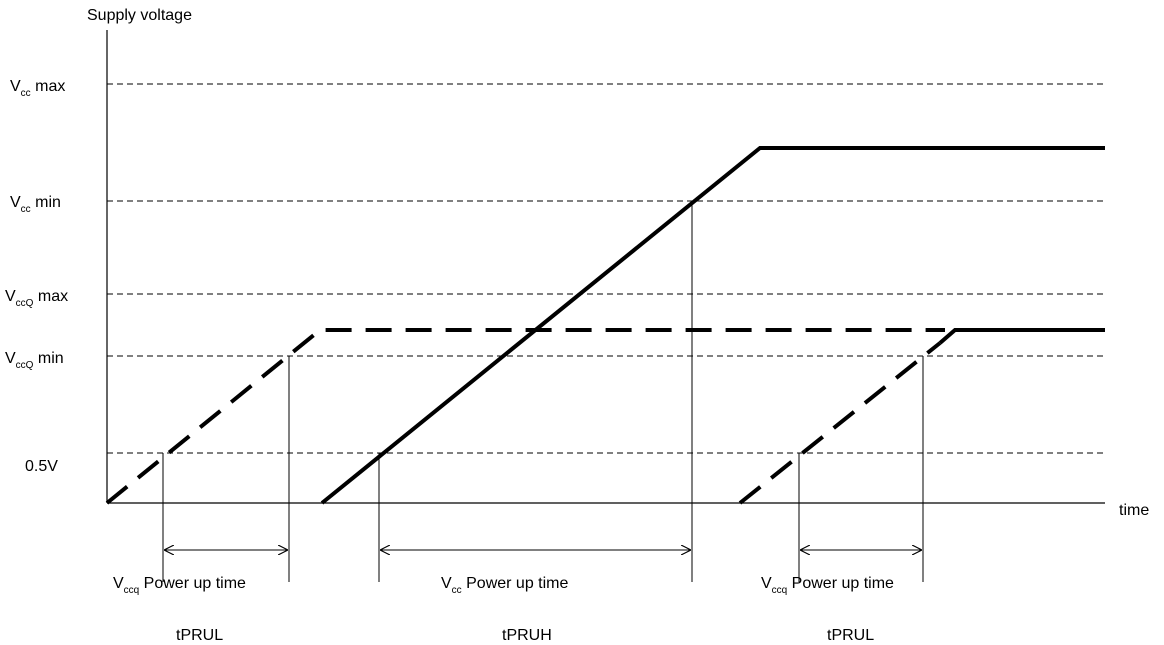 This screenshot has height=645, width=1164. I want to click on vcc-power-up-label: Vcc Power up time, so click(504, 585).